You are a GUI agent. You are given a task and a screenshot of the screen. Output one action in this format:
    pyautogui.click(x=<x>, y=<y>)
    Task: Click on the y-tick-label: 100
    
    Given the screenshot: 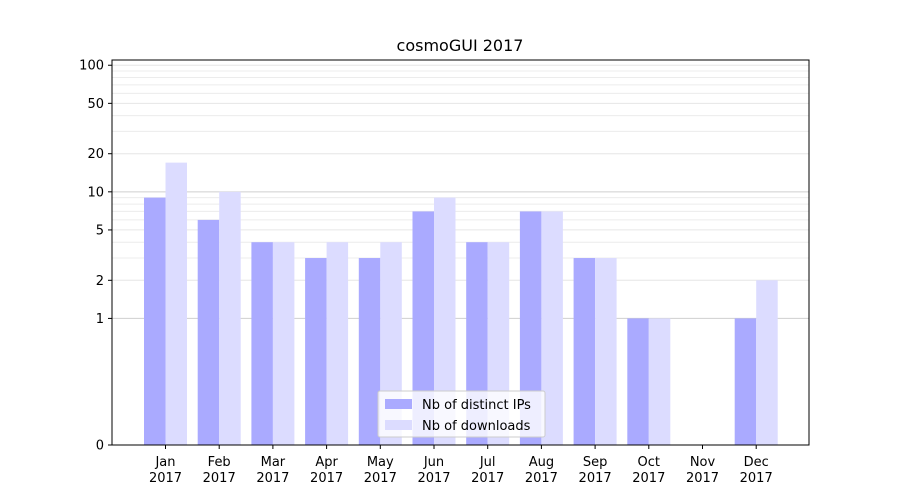 What is the action you would take?
    pyautogui.click(x=91, y=66)
    